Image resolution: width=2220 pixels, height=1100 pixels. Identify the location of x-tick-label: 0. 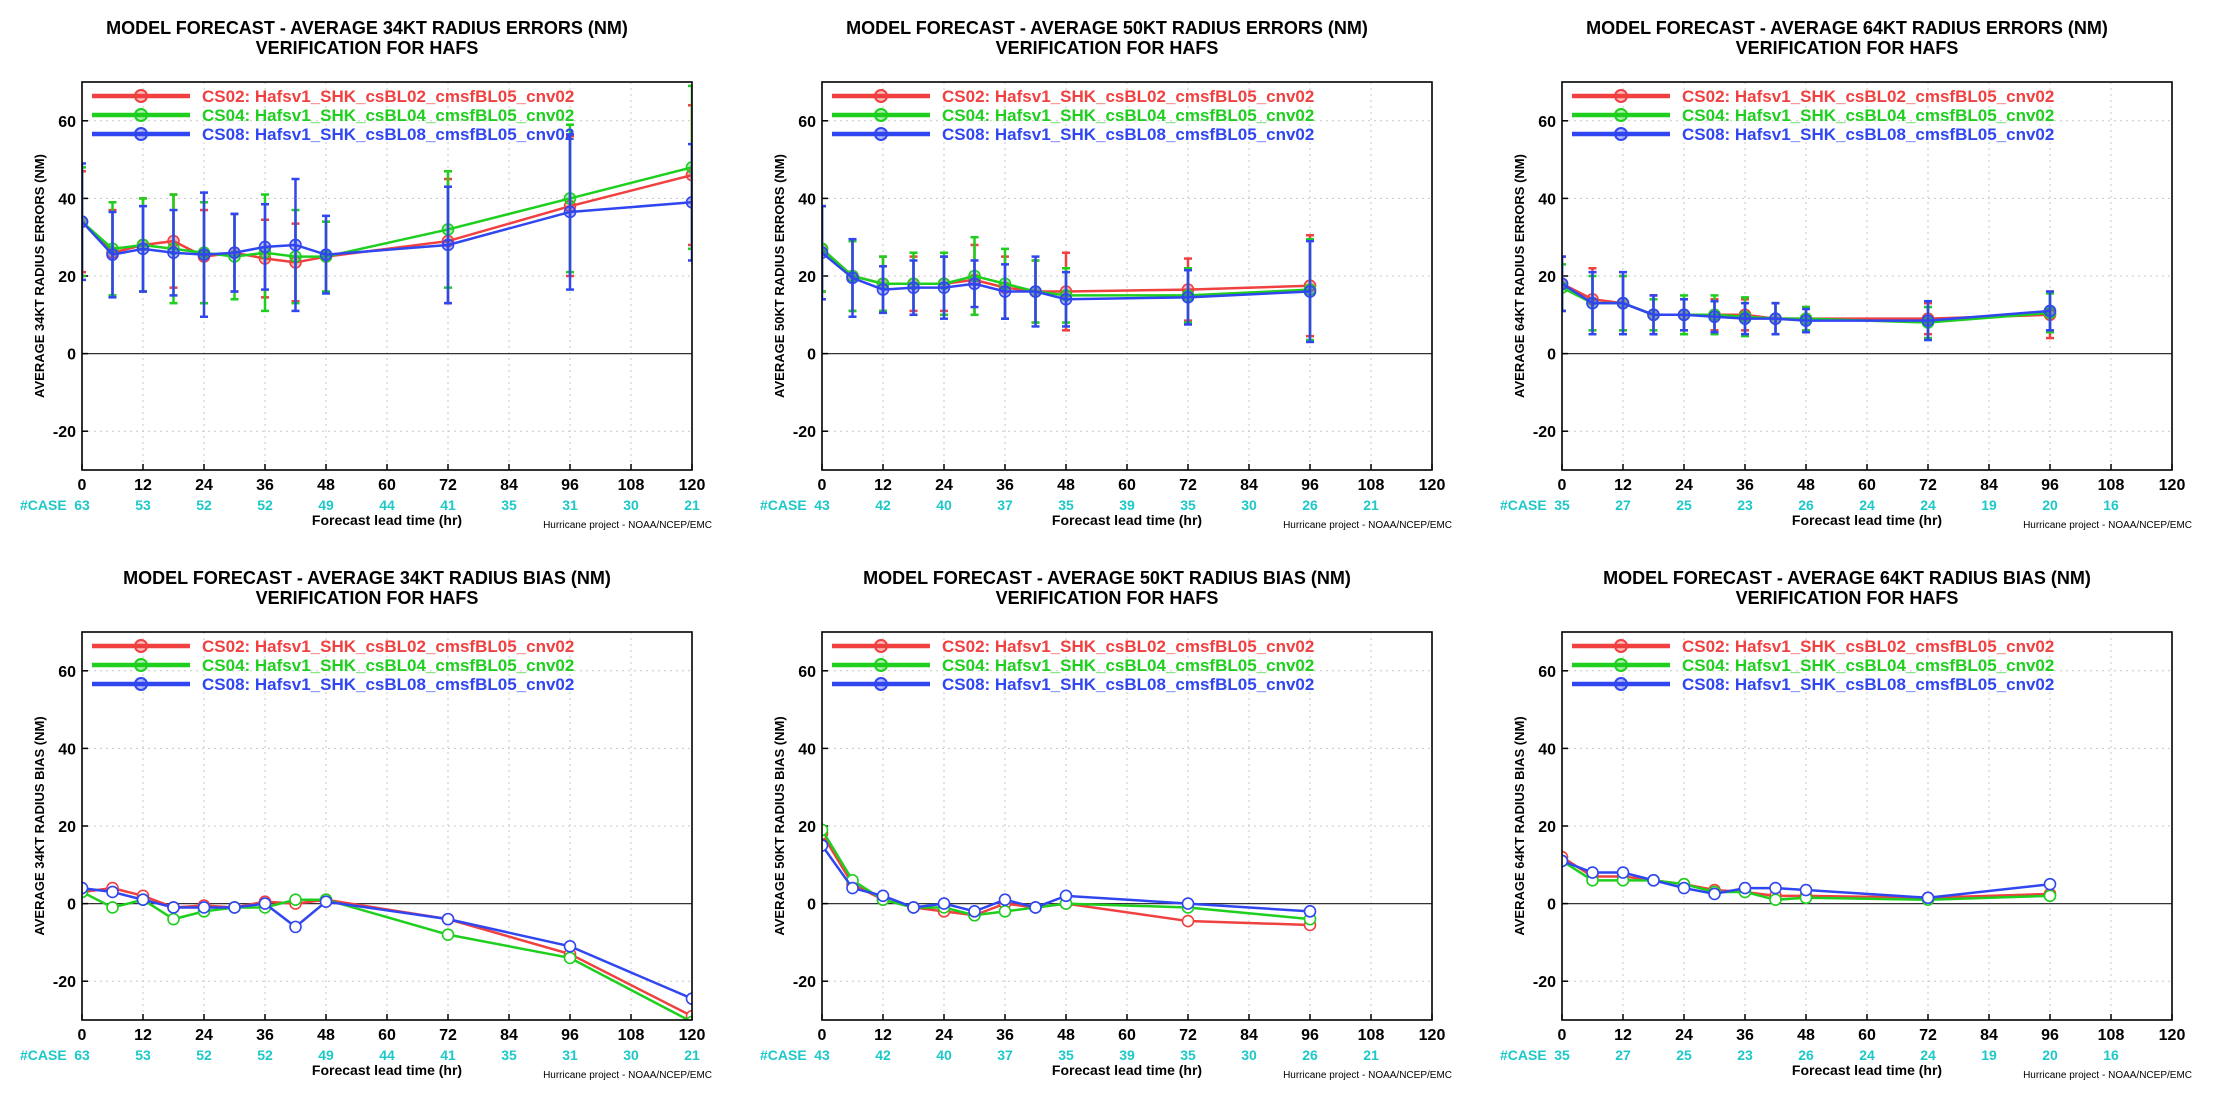
(82, 1035).